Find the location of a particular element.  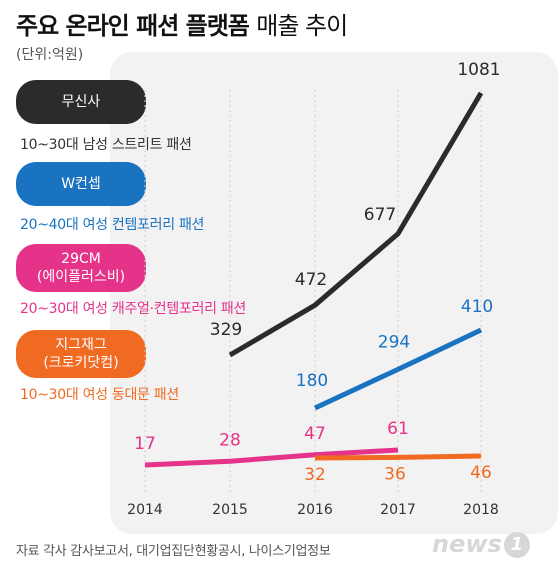

data-label: 294 is located at coordinates (394, 342).